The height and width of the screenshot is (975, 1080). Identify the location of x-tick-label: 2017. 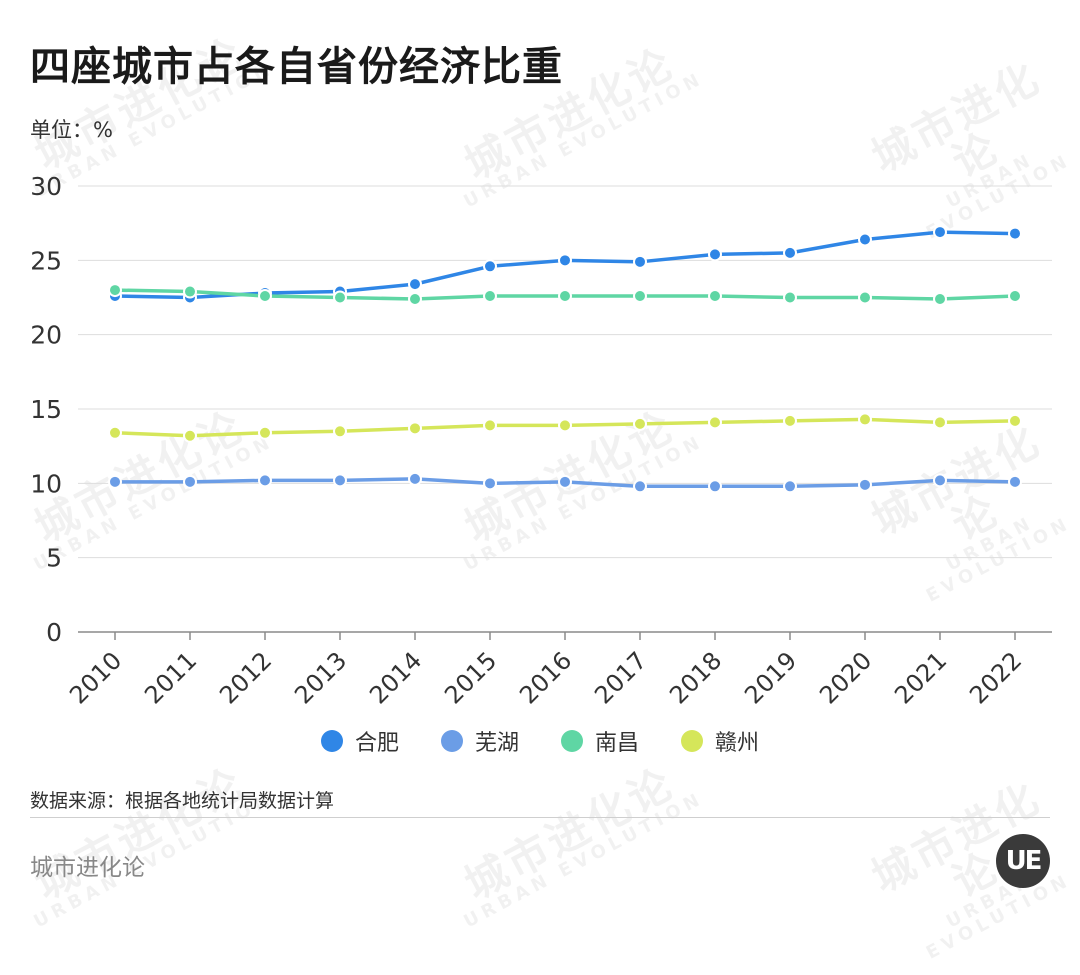
(620, 677).